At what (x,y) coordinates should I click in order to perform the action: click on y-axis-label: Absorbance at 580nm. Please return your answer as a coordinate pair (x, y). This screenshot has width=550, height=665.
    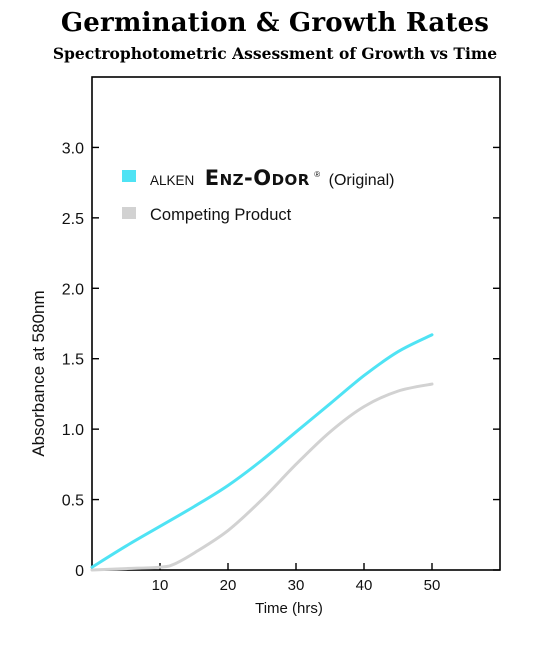
    Looking at the image, I should click on (38, 373).